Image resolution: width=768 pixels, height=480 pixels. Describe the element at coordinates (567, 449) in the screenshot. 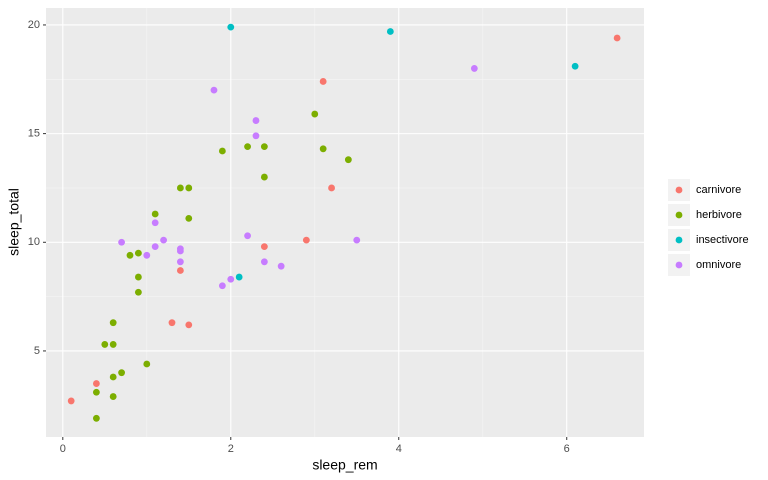

I see `x-tick-label: 6` at that location.